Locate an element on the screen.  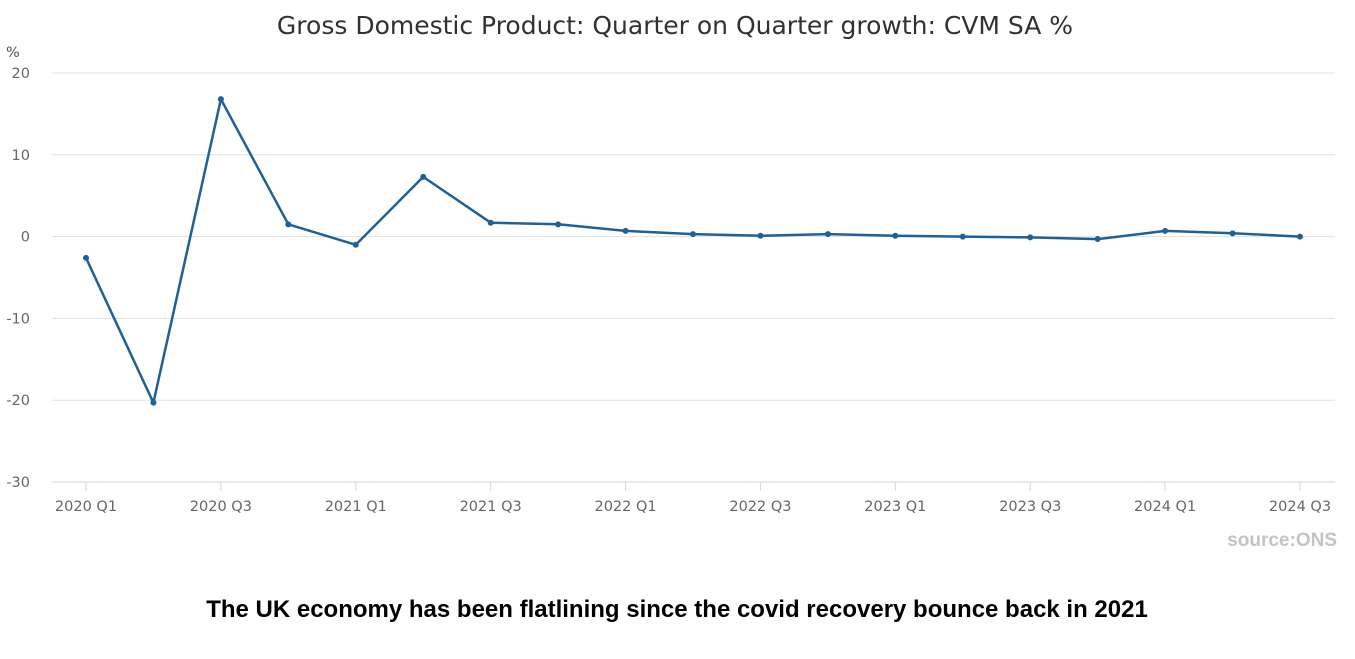
data-point-2021-q3 is located at coordinates (490, 222).